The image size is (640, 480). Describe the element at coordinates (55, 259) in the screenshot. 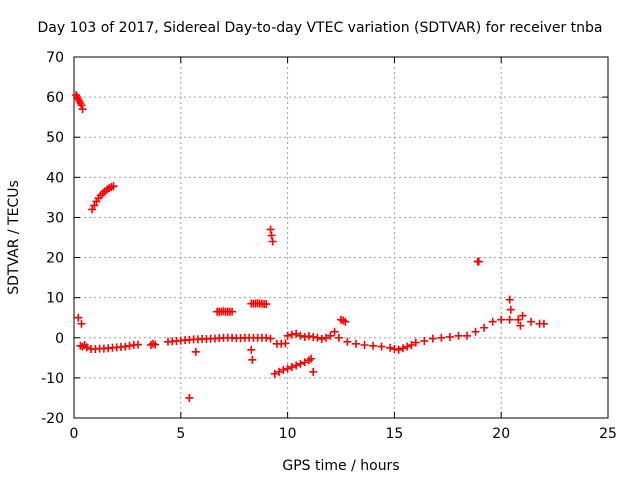

I see `y-tick-label: 20` at that location.